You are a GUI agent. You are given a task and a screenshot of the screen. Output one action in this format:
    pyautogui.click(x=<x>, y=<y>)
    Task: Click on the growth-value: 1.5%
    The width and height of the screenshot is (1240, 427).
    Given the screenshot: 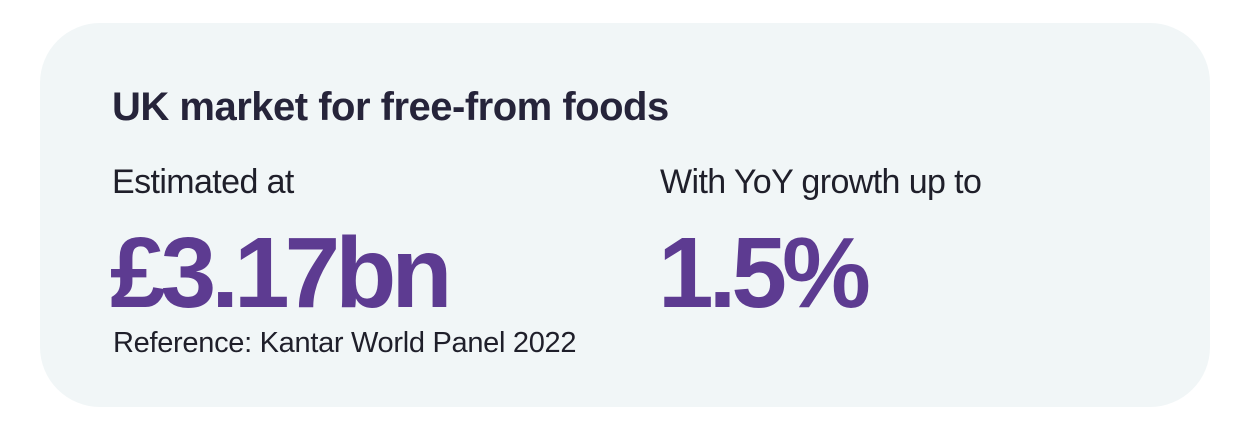 What is the action you would take?
    pyautogui.click(x=764, y=273)
    